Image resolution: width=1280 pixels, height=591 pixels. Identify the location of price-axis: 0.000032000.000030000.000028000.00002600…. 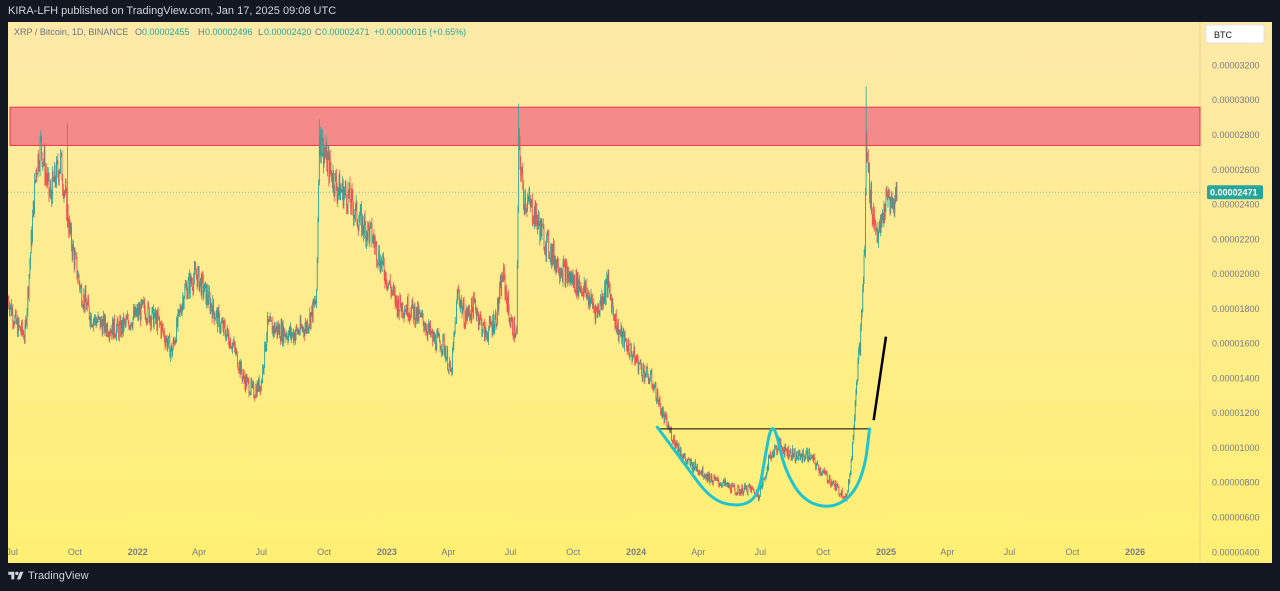
(1236, 308).